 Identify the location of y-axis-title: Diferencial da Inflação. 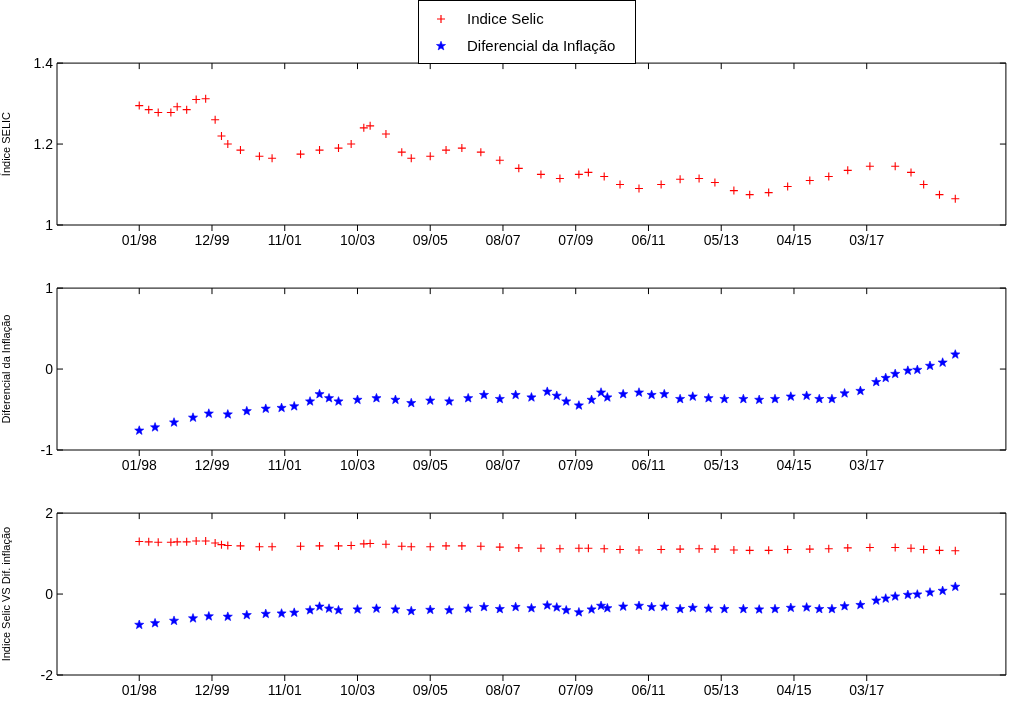
(6, 369).